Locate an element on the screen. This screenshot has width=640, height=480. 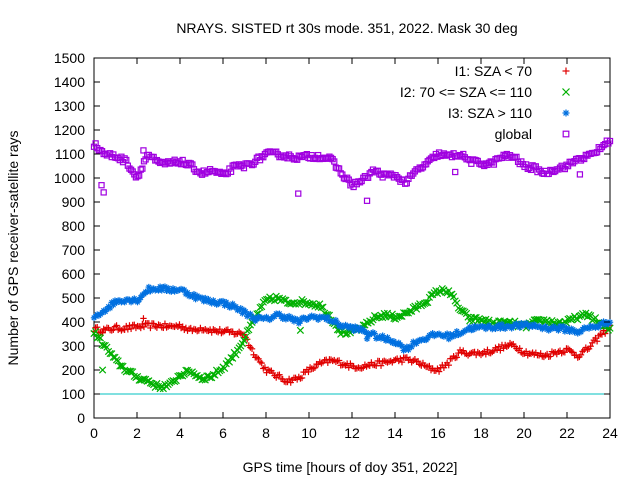
legend-label: I2: 70 <= SZA <= 110 is located at coordinates (466, 92).